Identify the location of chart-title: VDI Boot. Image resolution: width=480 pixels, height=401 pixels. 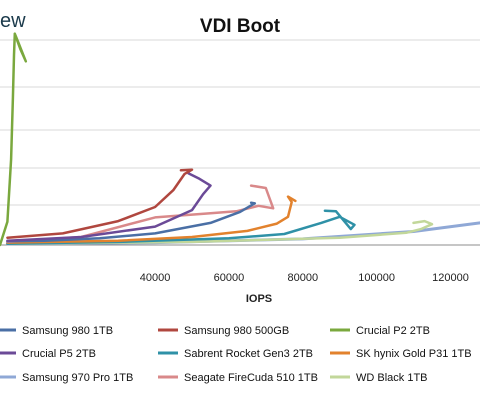
(240, 26).